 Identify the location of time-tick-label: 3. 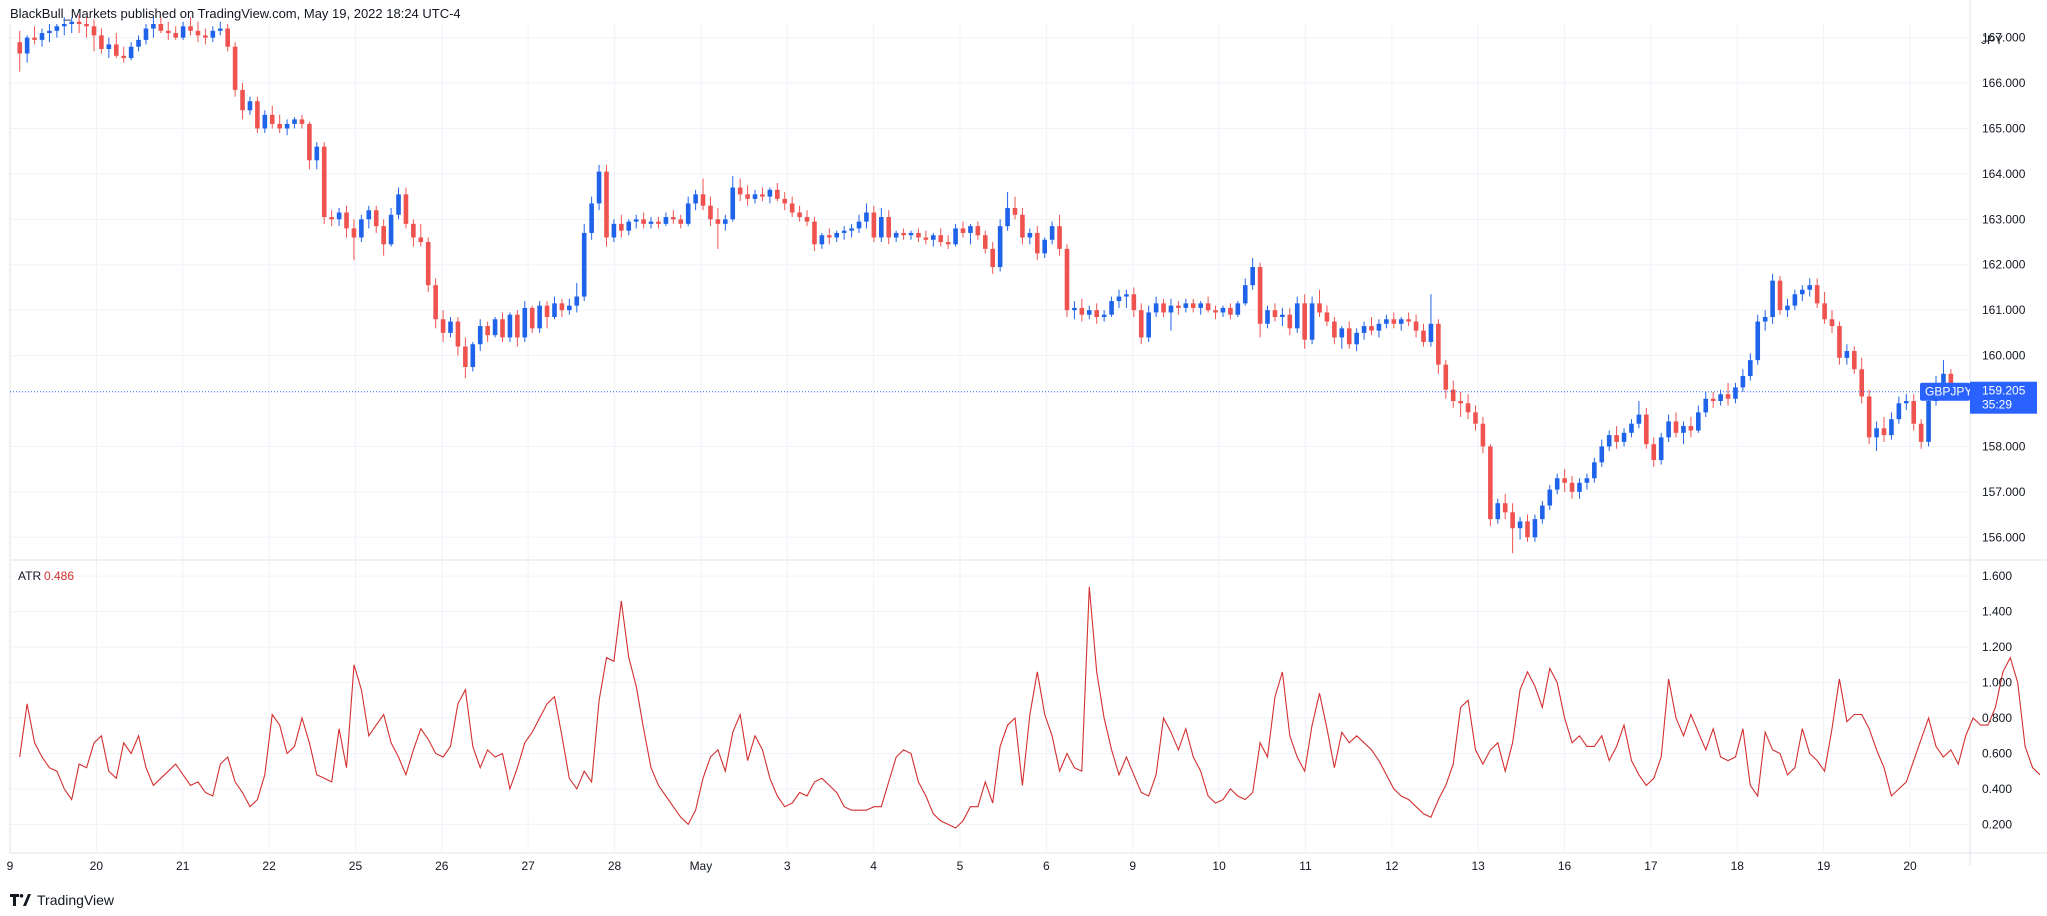
(787, 866).